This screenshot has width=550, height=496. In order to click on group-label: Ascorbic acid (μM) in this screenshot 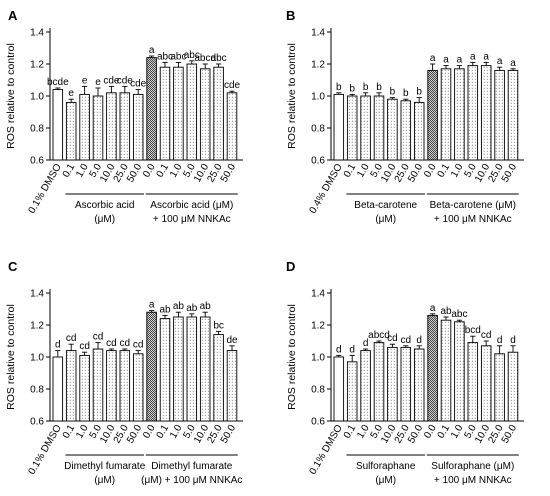, I will do `click(191, 205)`.